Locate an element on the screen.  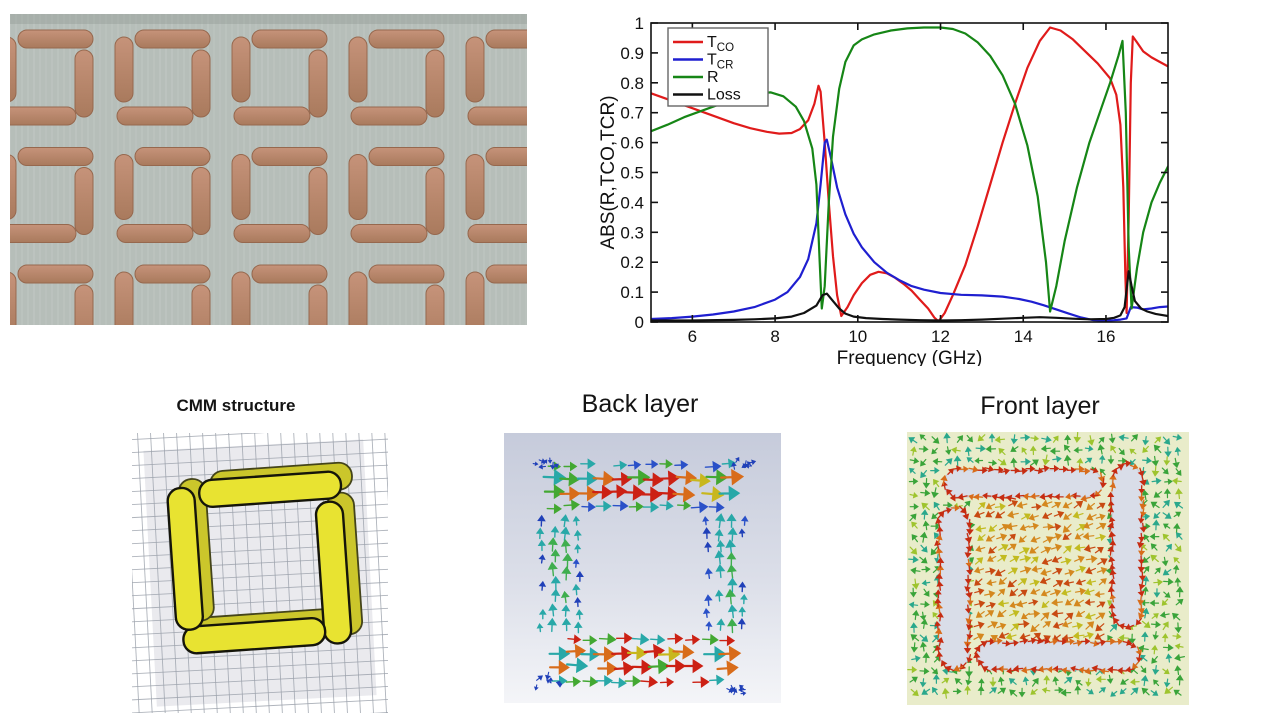
svg-text: 12 is located at coordinates (940, 336).